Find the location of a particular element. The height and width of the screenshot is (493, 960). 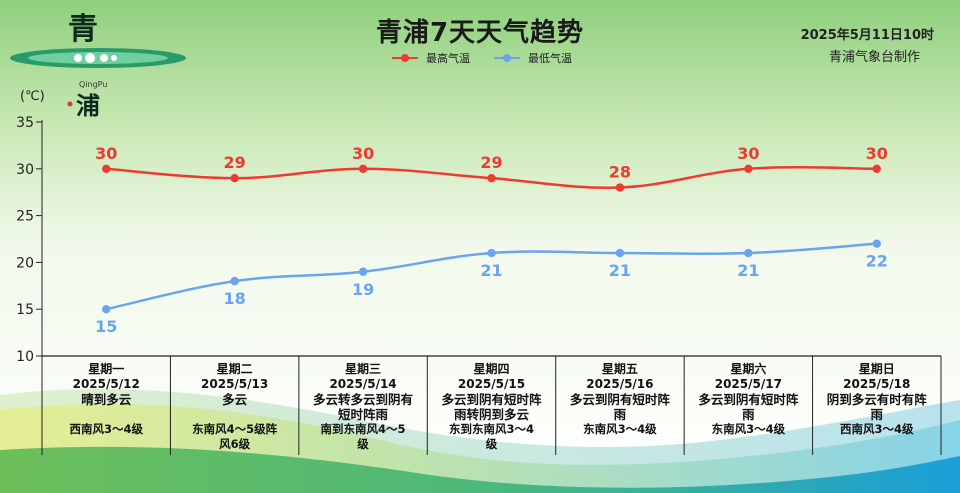

logo-bottom-char: 浦 is located at coordinates (88, 105).